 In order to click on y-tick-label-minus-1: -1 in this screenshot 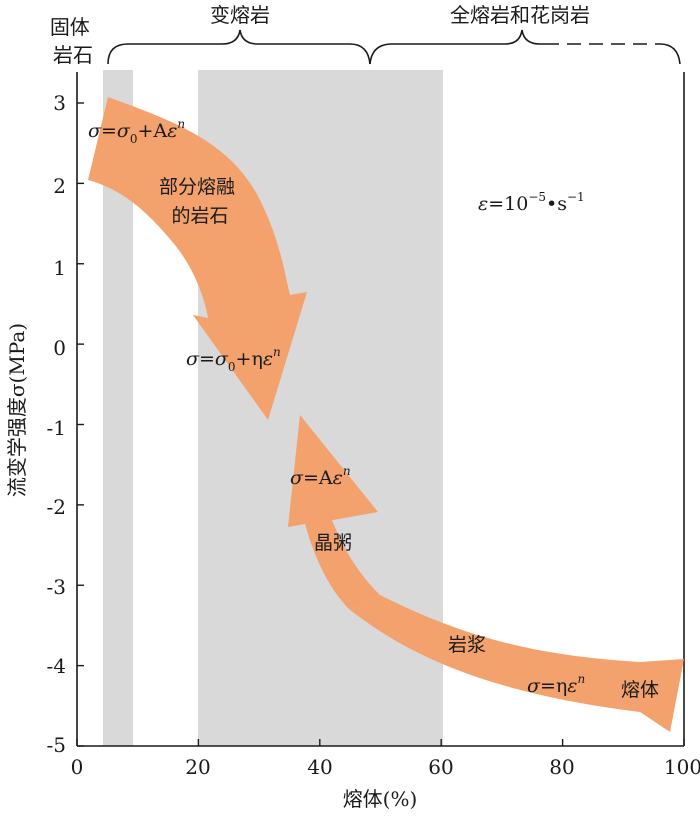, I will do `click(56, 428)`.